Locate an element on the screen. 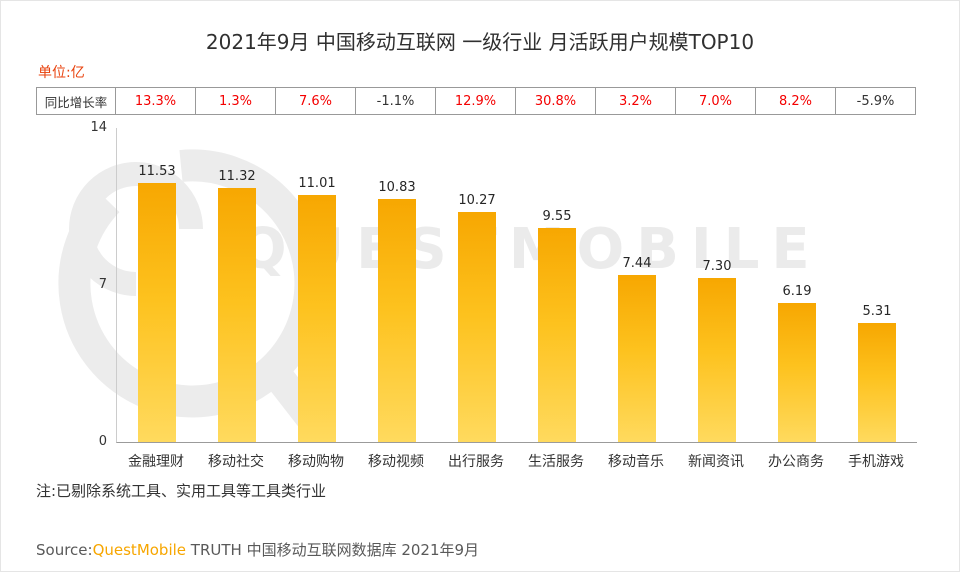 Image resolution: width=960 pixels, height=572 pixels. bar-value-label: 7.30 is located at coordinates (717, 267).